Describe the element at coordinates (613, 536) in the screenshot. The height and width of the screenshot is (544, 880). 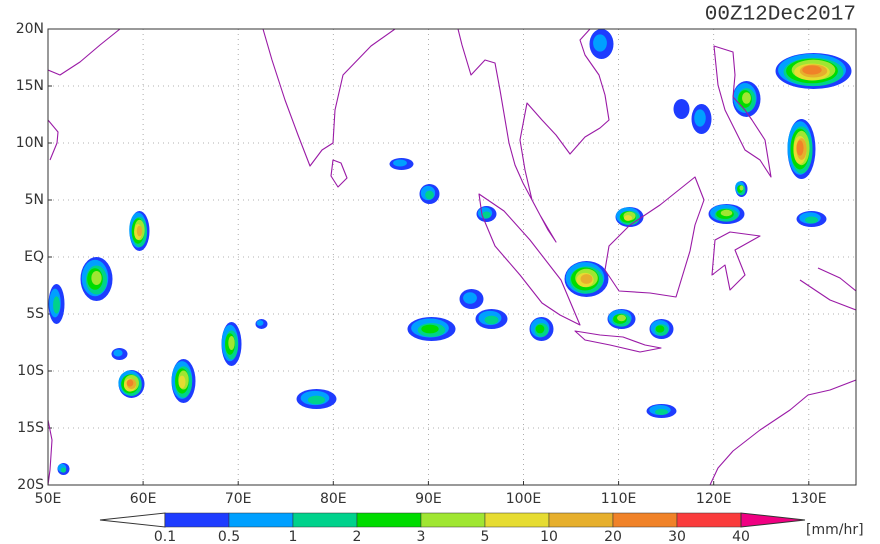
I see `colorbar-label: 20` at that location.